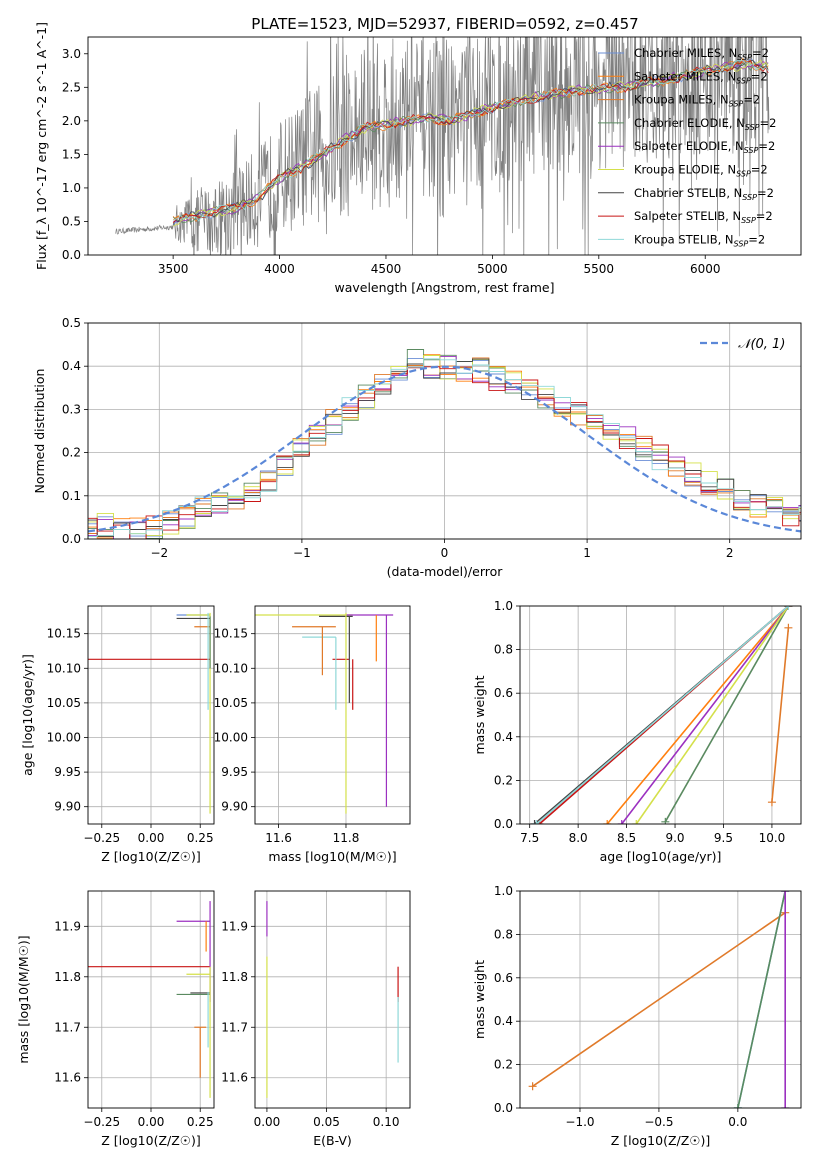  I want to click on y-axis-label: Flux [f_λ 10^-17 erg cm^-2 s^-1 A^-1], so click(41, 146).